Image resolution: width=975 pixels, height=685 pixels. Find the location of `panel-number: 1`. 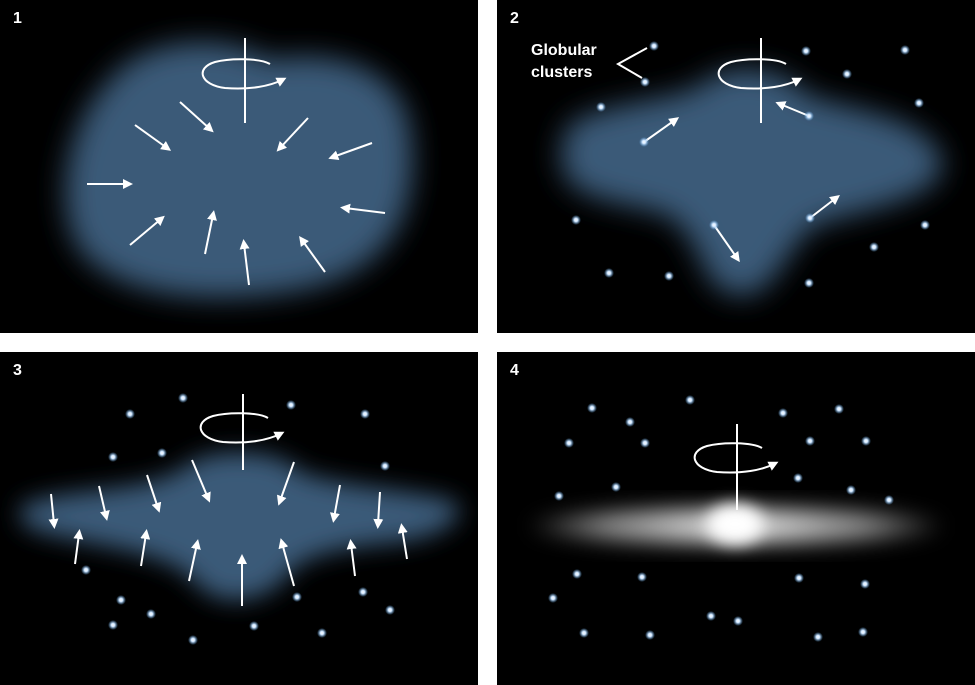

panel-number: 1 is located at coordinates (17, 18).